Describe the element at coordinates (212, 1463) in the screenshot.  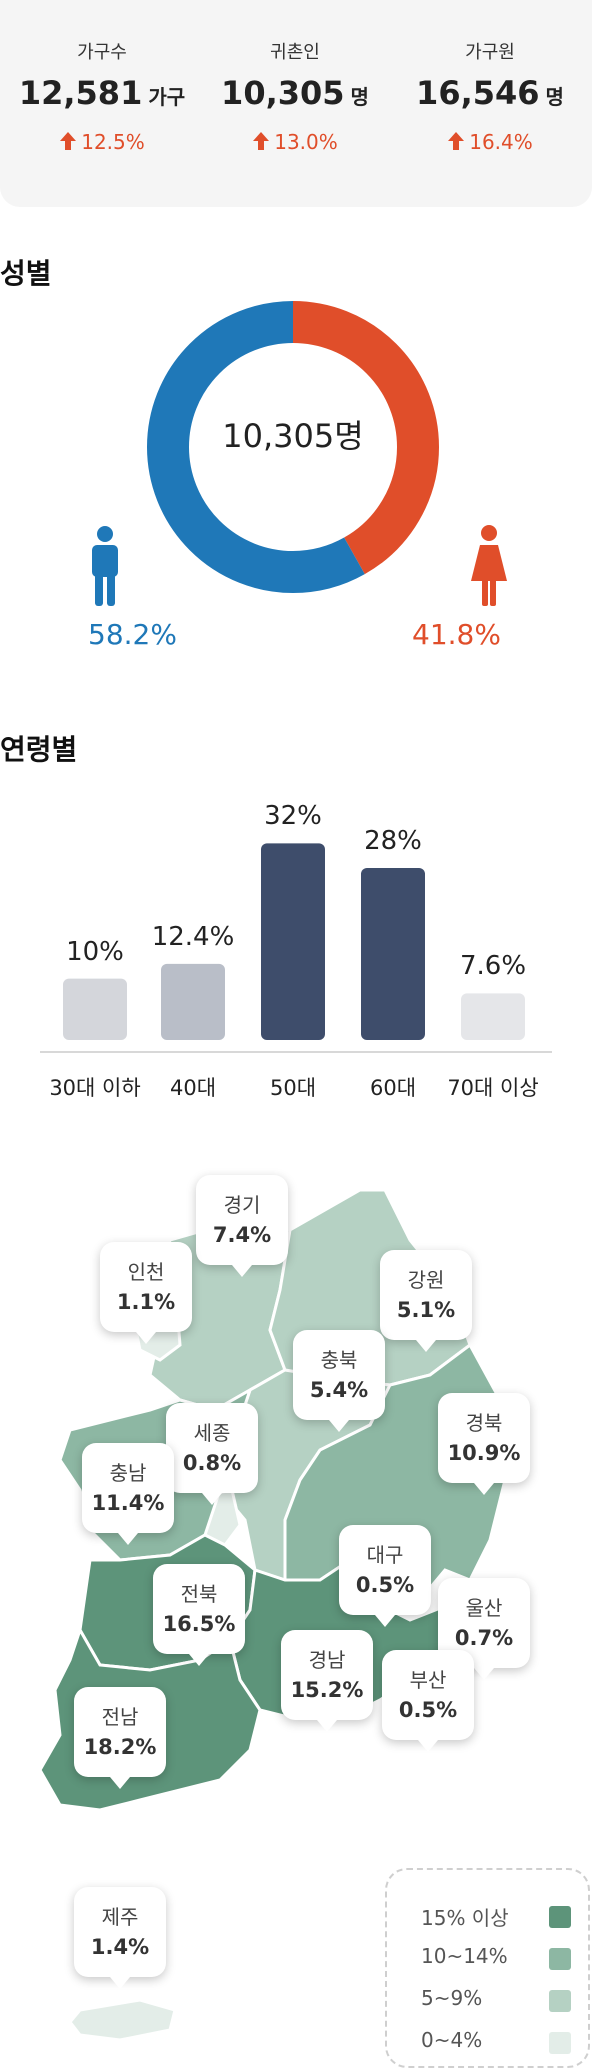
I see `region-value: 0.8%` at that location.